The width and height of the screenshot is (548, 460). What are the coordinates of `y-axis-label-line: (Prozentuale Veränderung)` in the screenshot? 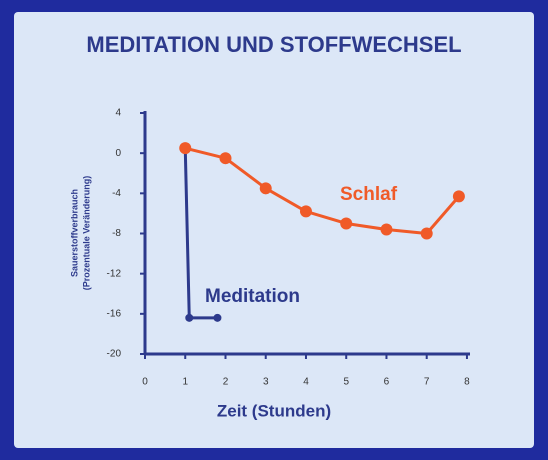 It's located at (86, 233).